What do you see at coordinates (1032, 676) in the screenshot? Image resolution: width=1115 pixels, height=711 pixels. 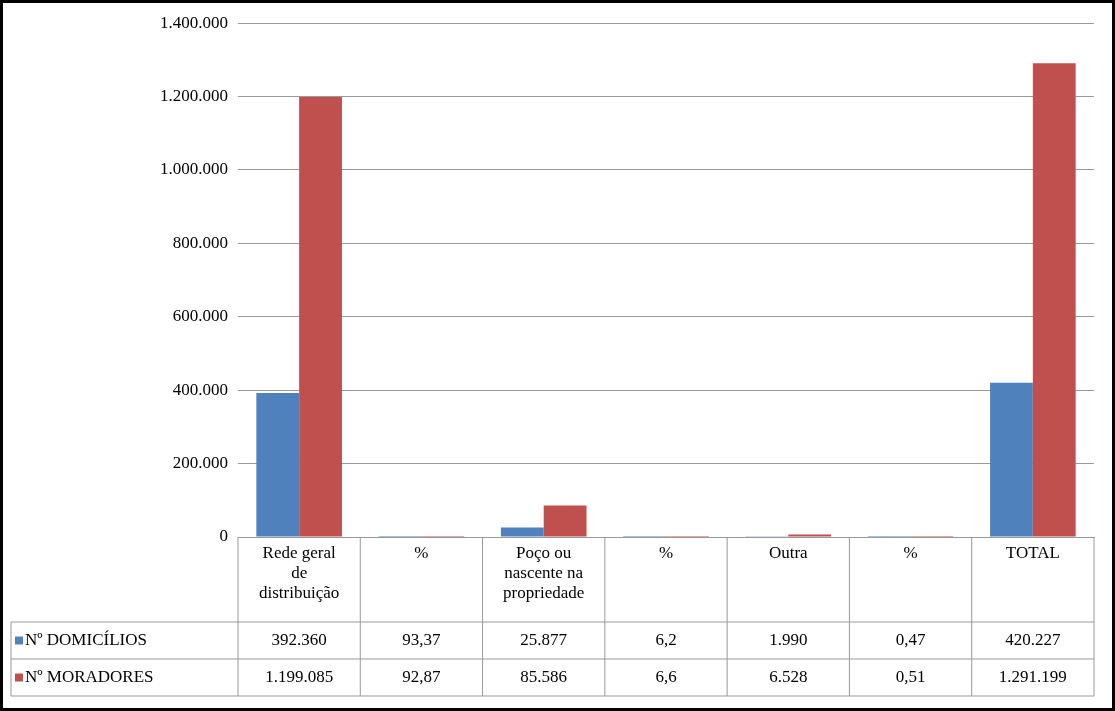 I see `data-label: 1.291.199` at bounding box center [1032, 676].